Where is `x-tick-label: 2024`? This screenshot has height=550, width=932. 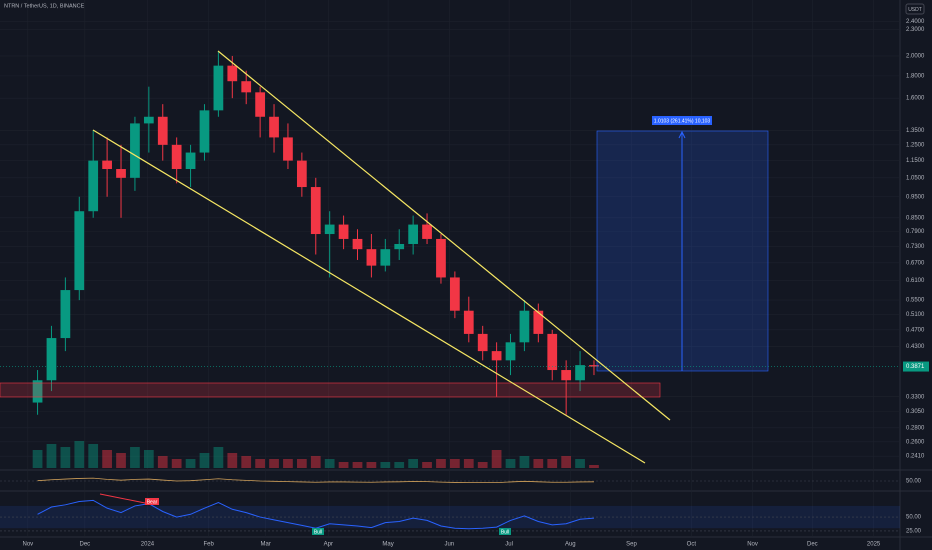 x-tick-label: 2024 is located at coordinates (148, 545).